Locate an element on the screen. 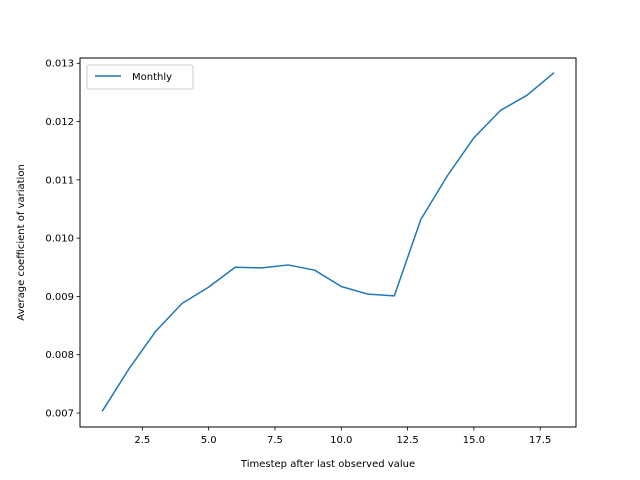 The image size is (640, 480). x-axis-label: Timestep after last observed value is located at coordinates (327, 464).